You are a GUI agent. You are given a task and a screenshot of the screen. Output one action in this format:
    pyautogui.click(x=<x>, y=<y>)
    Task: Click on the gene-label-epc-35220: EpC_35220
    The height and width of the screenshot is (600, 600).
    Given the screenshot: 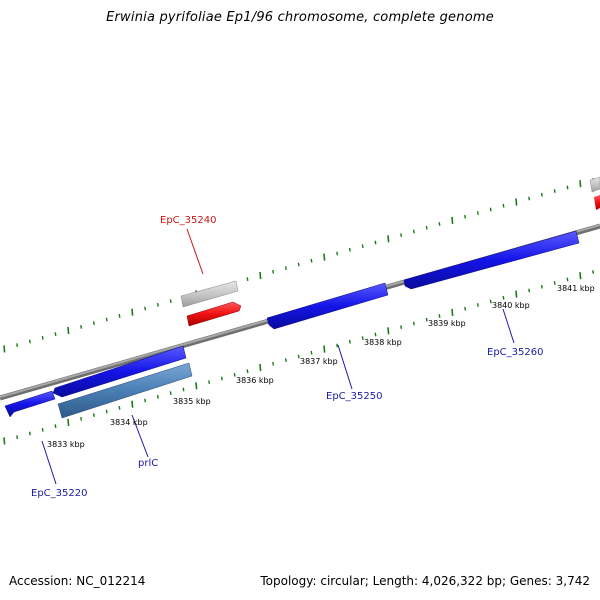 What is the action you would take?
    pyautogui.click(x=59, y=493)
    